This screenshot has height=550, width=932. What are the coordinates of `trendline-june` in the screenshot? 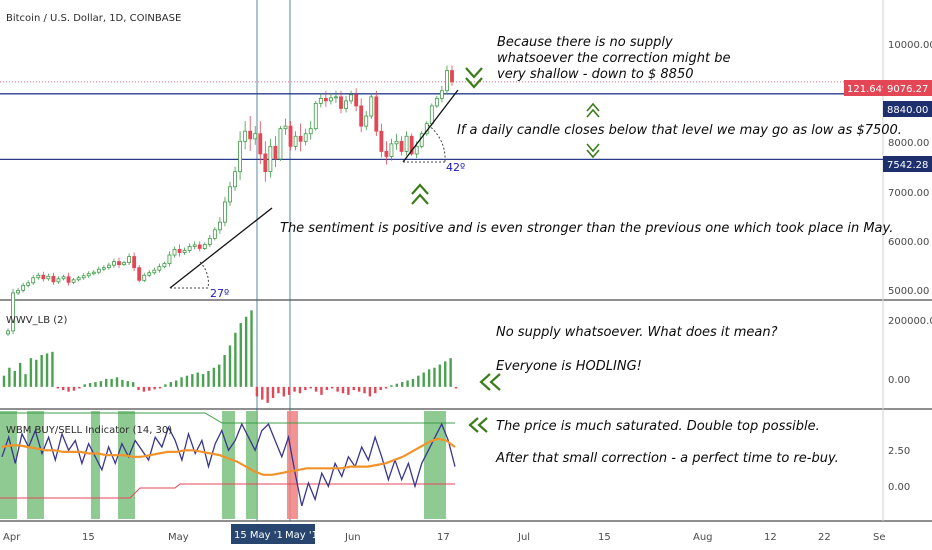 It's located at (430, 126).